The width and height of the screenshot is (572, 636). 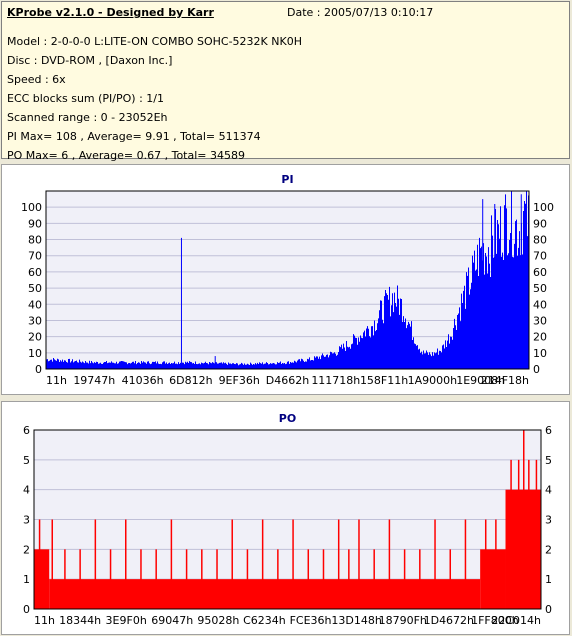 I want to click on pi-ytick-left: 10, so click(x=35, y=353).